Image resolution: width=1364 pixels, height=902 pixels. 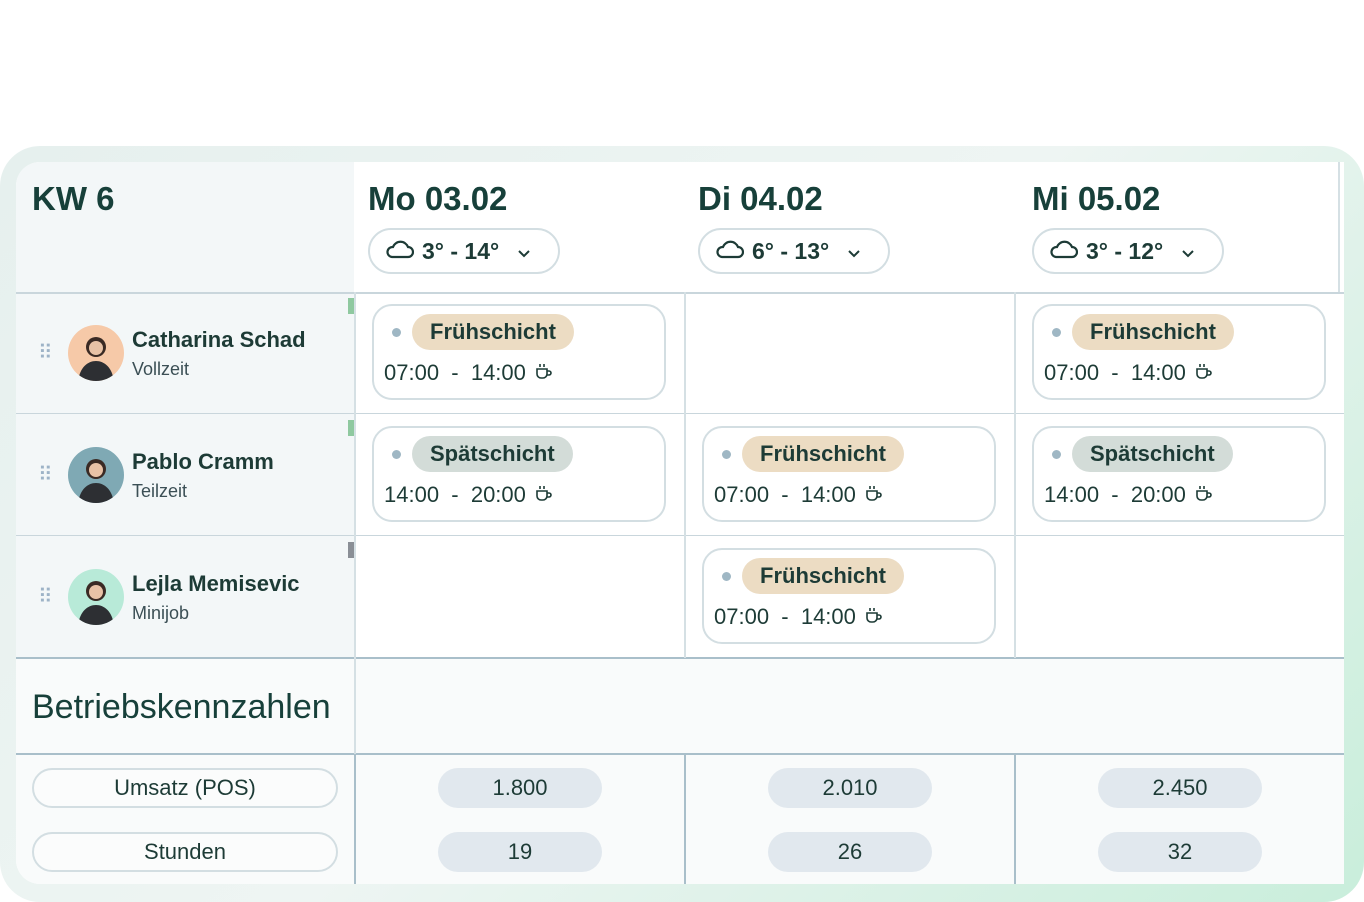 What do you see at coordinates (1180, 852) in the screenshot?
I see `metric-value: 32` at bounding box center [1180, 852].